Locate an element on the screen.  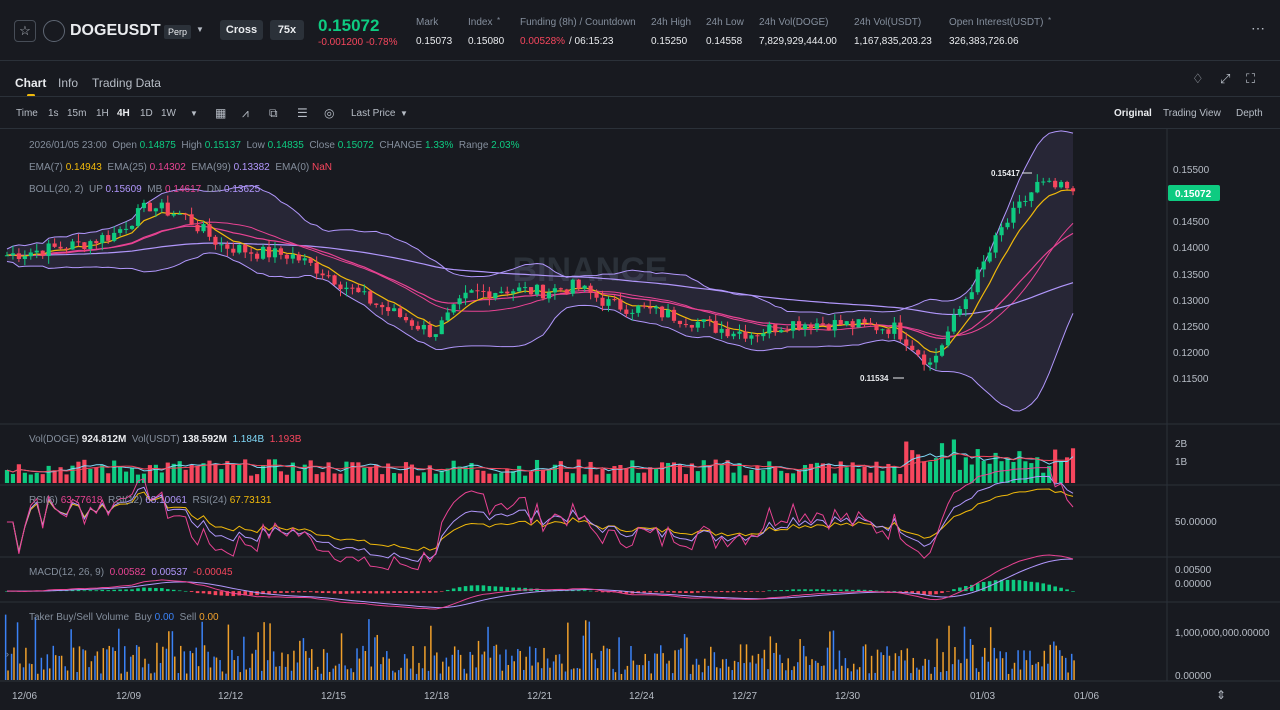
symbol-dropdown-icon: ▼ is located at coordinates (200, 29).